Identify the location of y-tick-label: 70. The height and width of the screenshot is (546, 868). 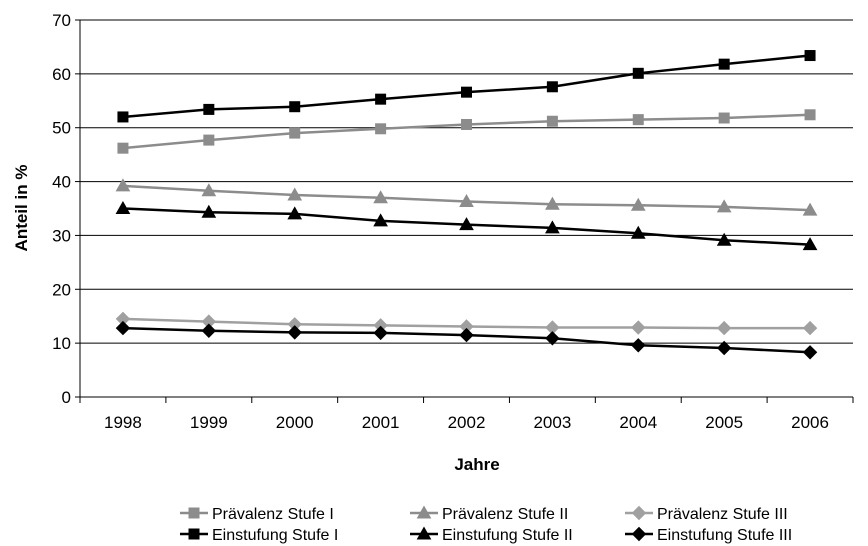
(61, 20).